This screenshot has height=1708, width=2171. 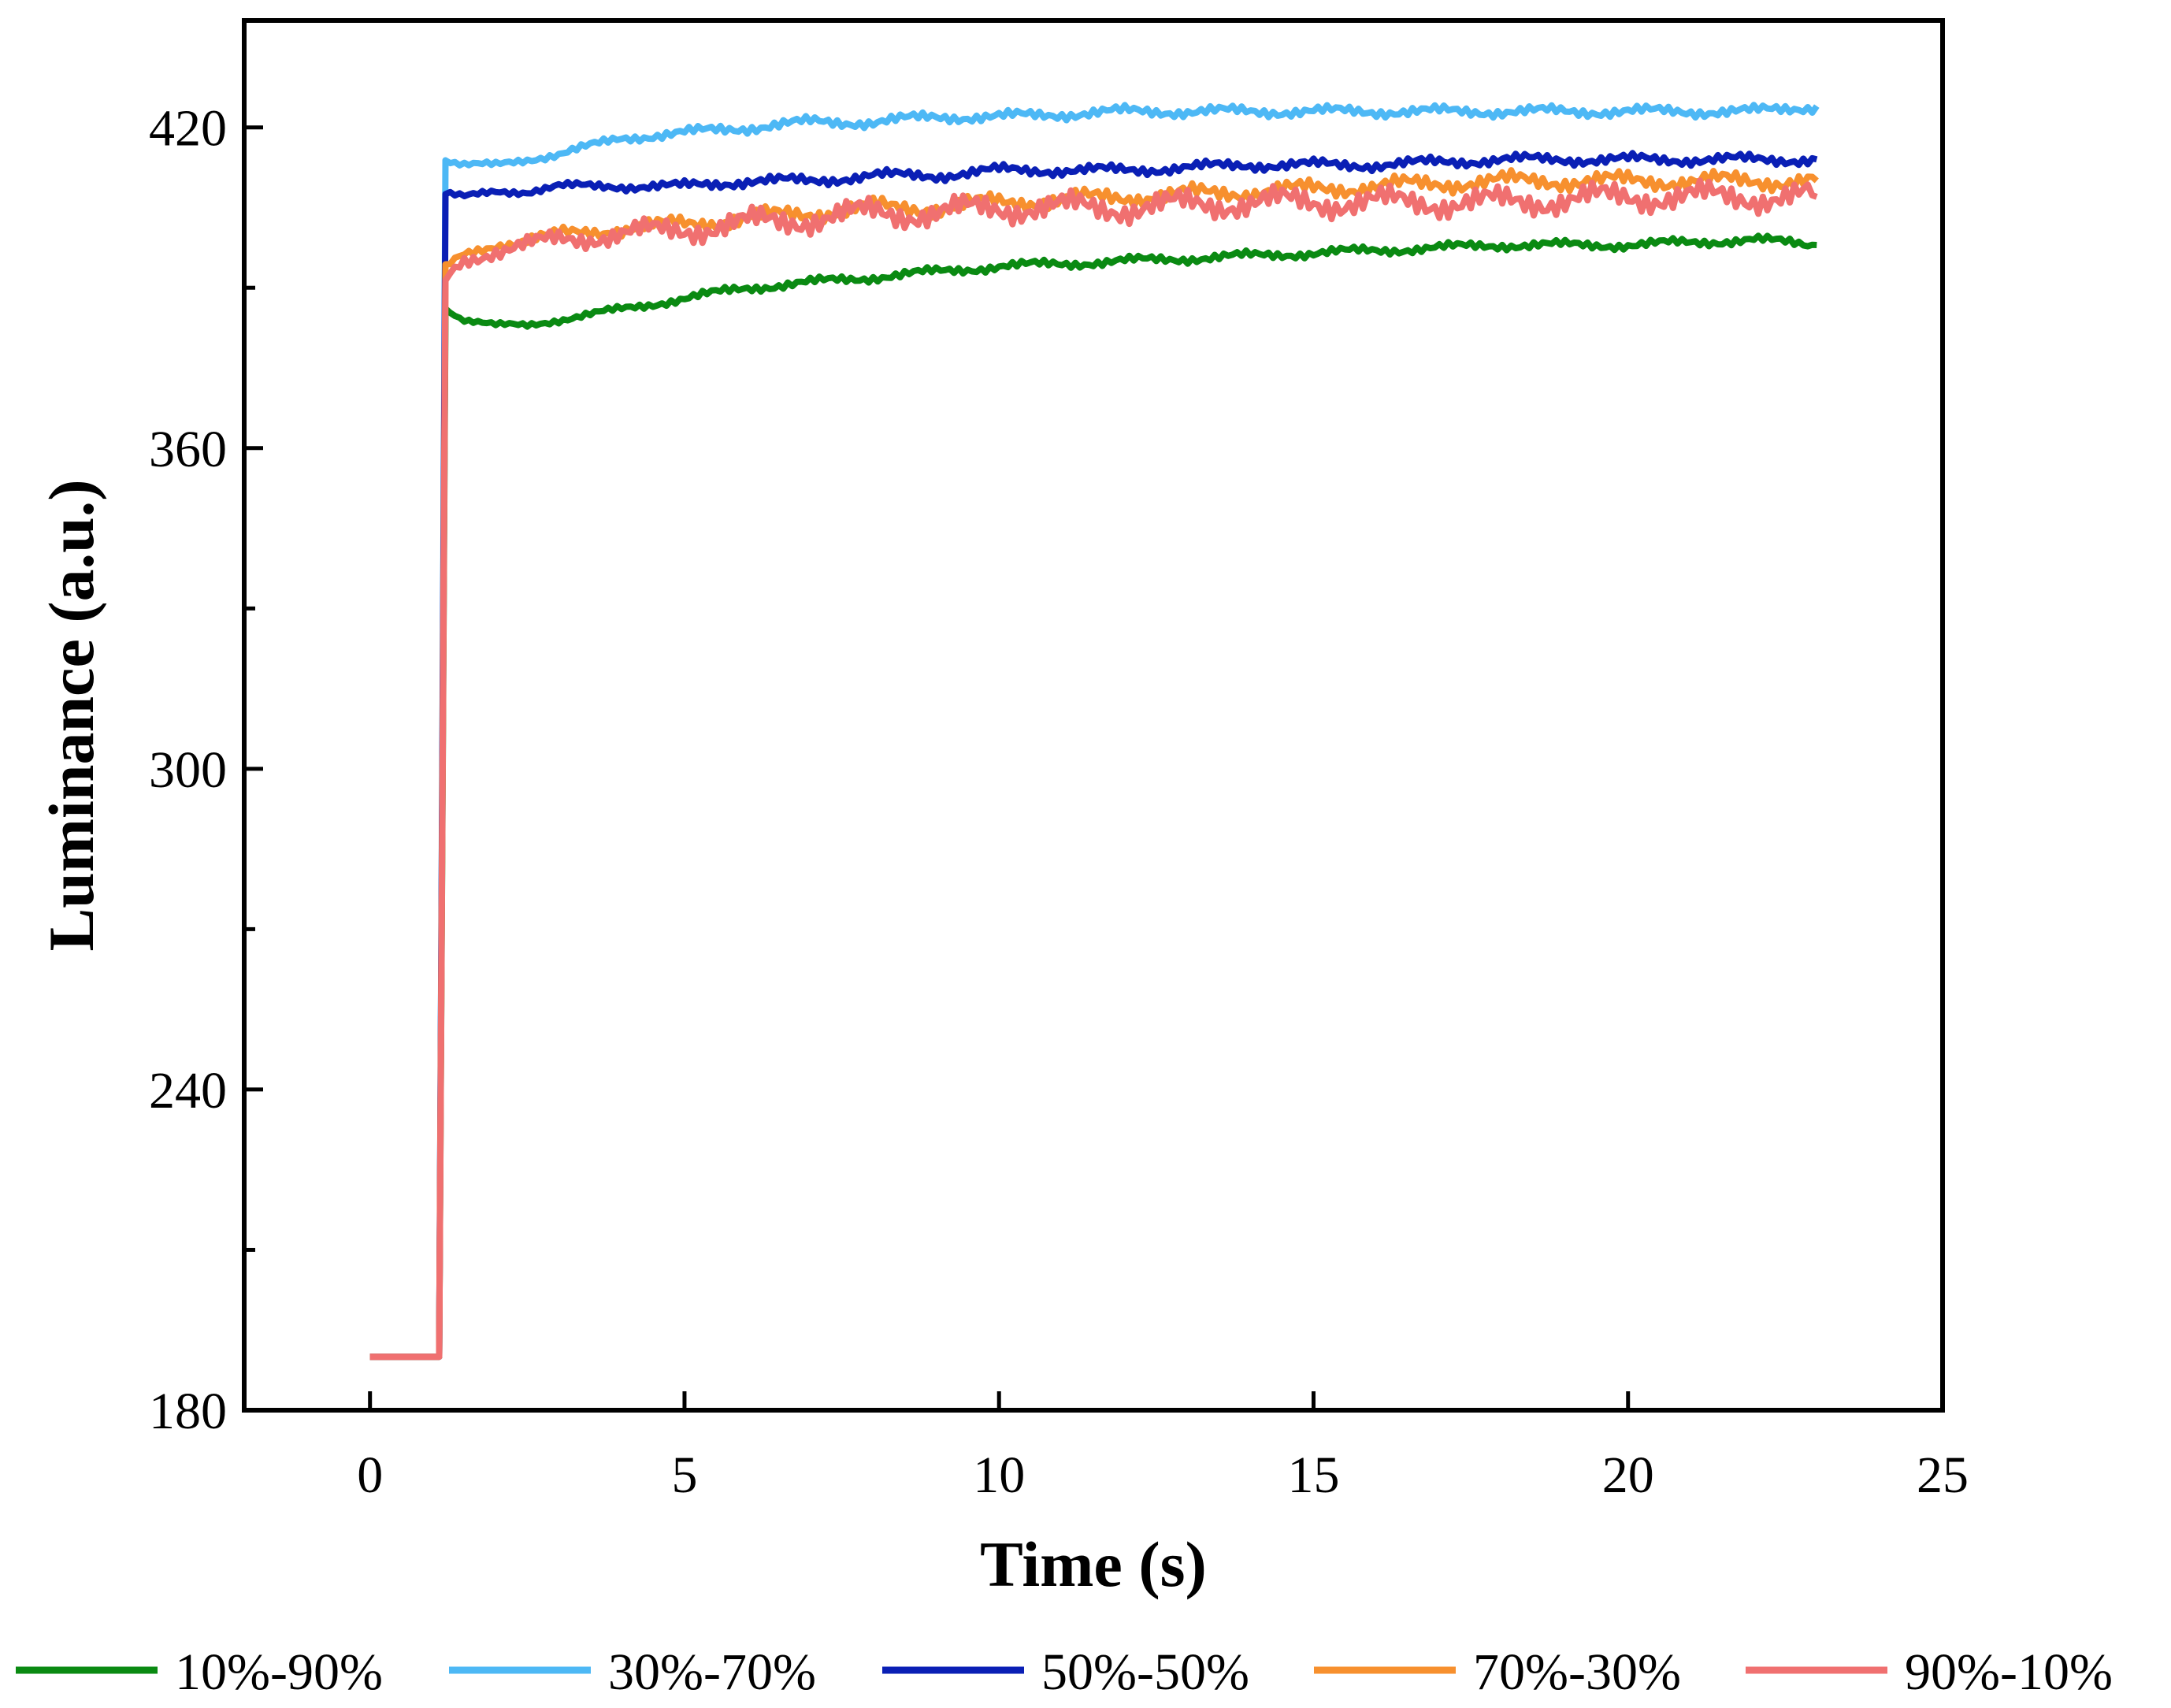 I want to click on legend-label: 90%-10%, so click(x=2009, y=1672).